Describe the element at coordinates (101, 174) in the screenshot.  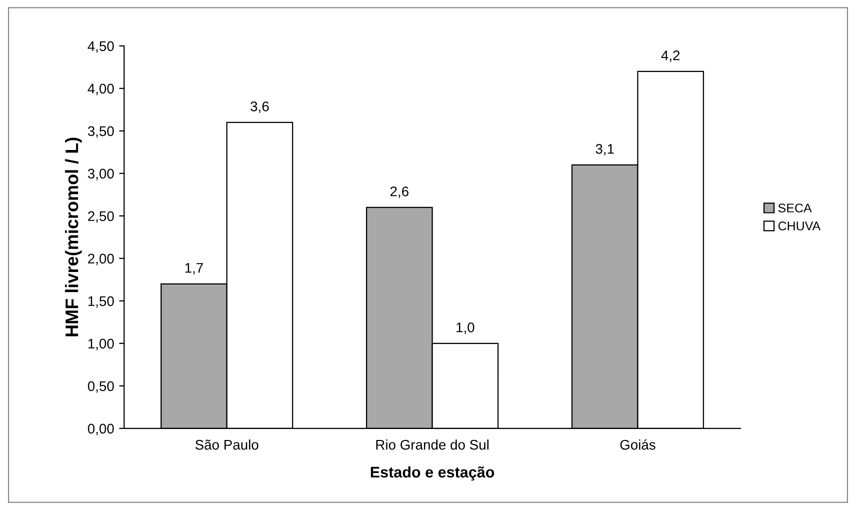
I see `y-tick-label: 3,00` at that location.